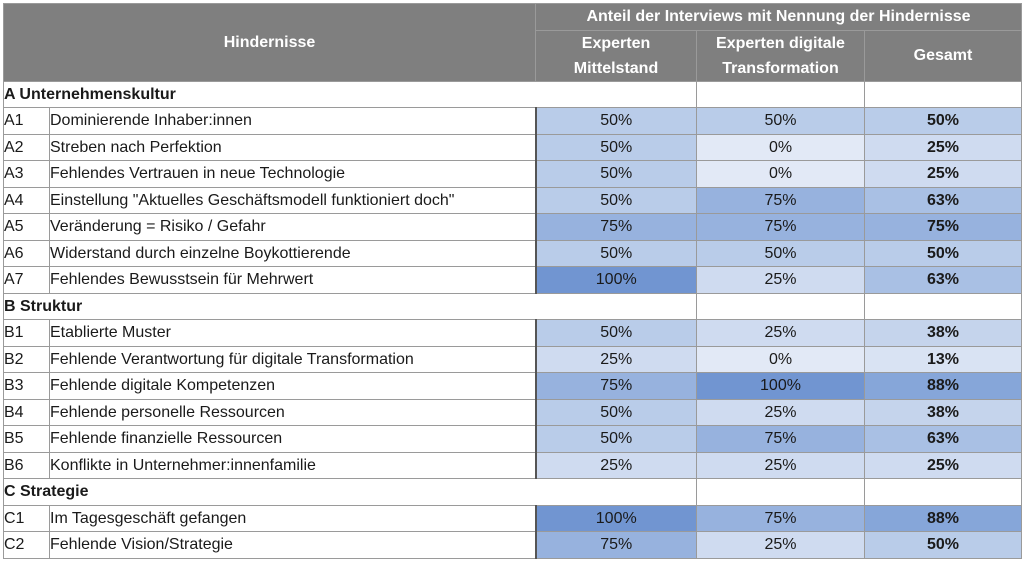  What do you see at coordinates (293, 253) in the screenshot?
I see `row-label: Widerstand durch einzelne Boykottierende` at bounding box center [293, 253].